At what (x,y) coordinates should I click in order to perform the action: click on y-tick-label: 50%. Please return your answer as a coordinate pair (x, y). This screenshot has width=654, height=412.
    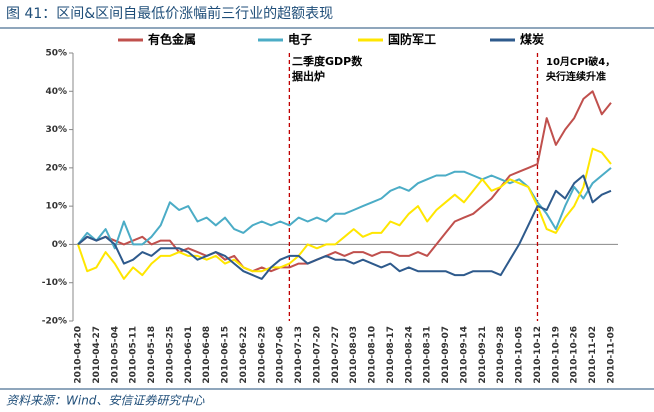
    Looking at the image, I should click on (56, 54).